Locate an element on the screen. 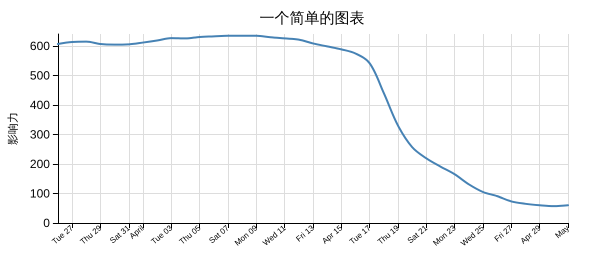  x-tick-label: Thu 29 is located at coordinates (91, 234).